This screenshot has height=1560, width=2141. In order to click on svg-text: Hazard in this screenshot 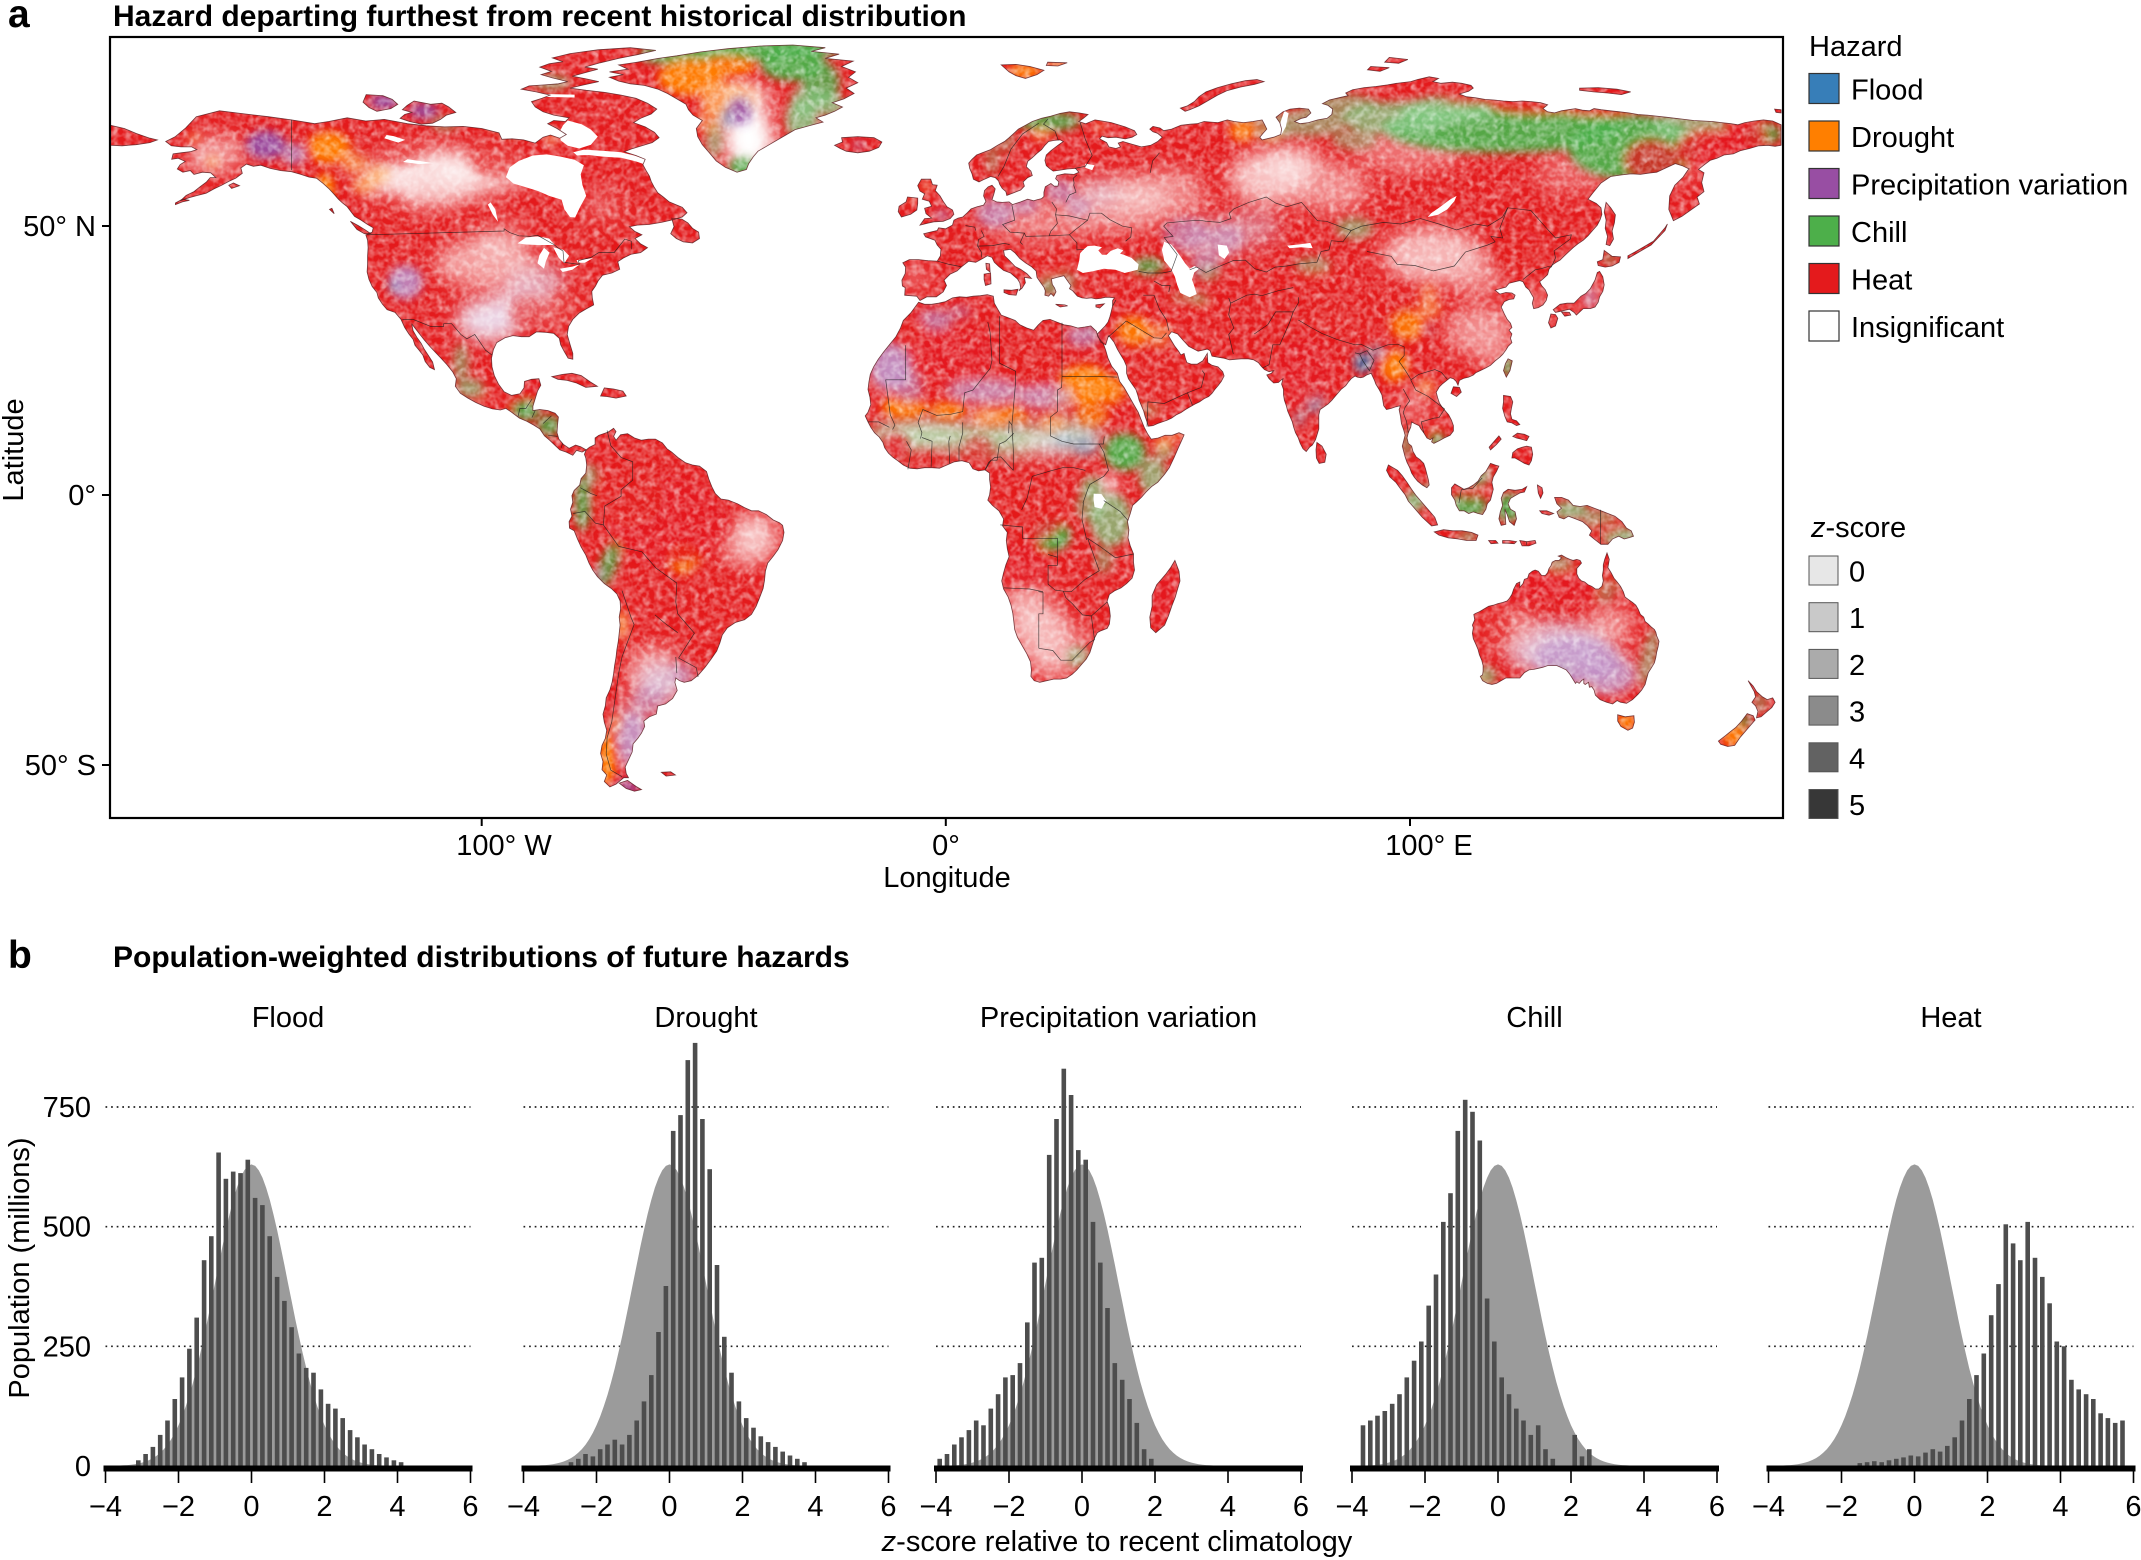, I will do `click(1856, 47)`.